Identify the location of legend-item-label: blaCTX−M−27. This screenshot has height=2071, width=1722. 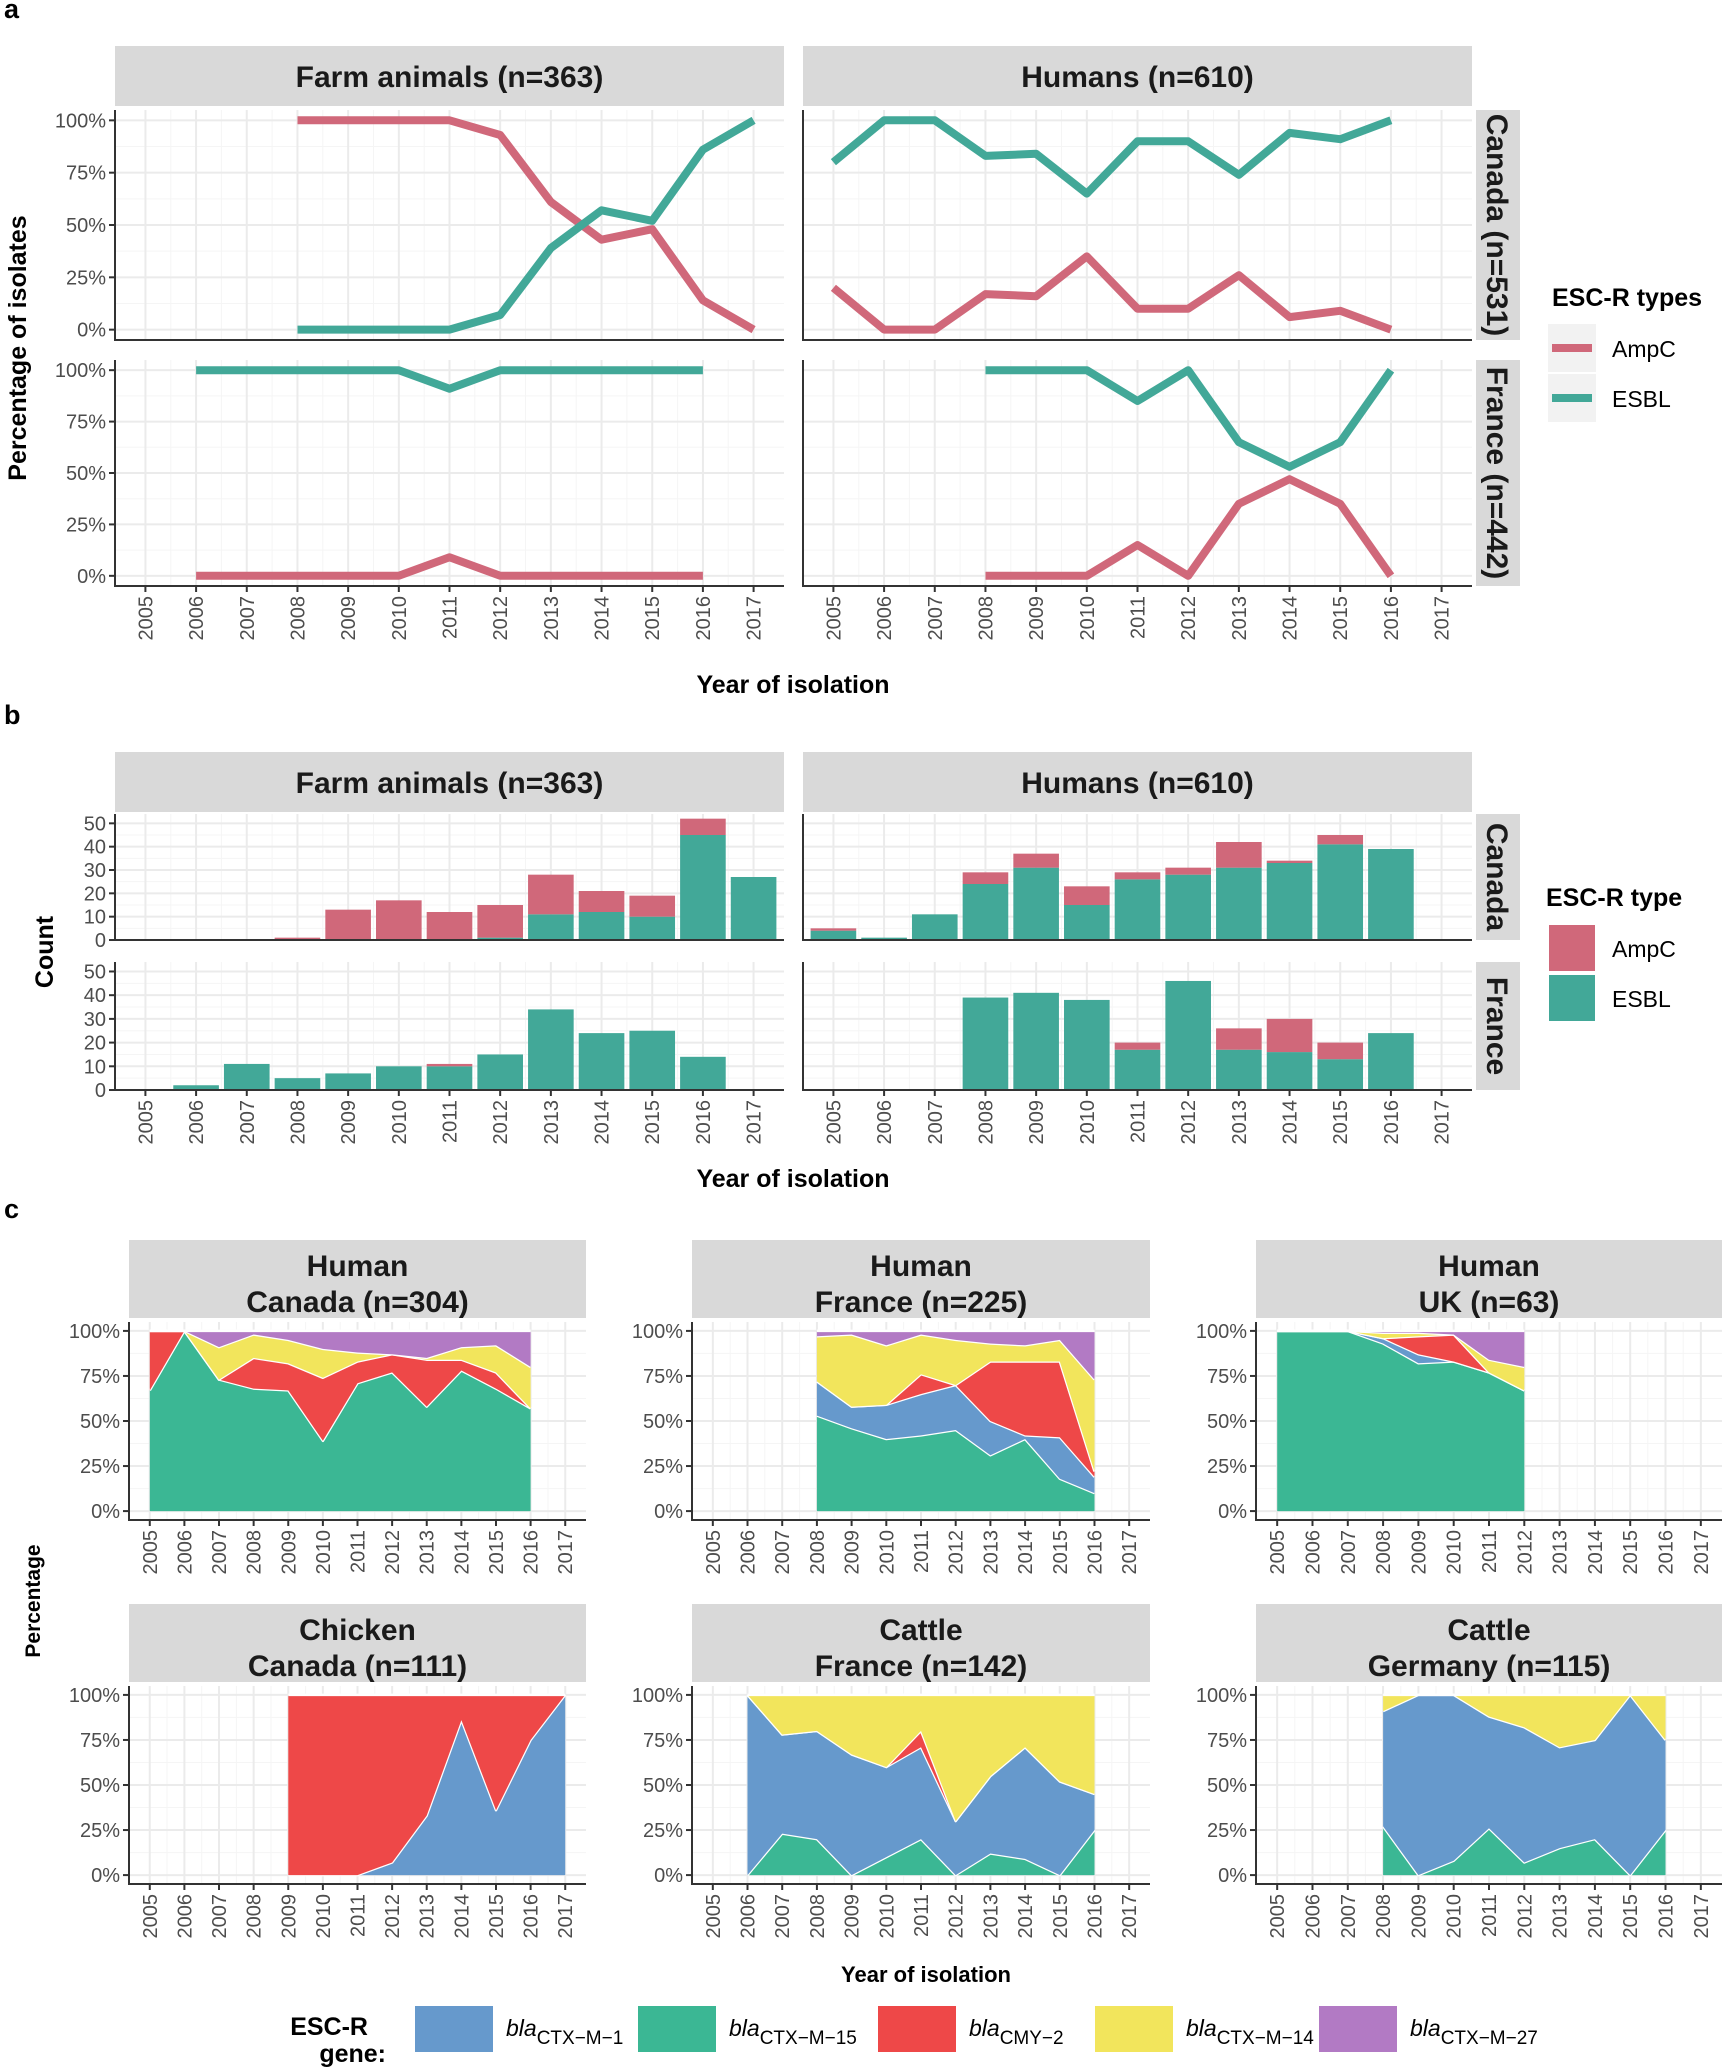
(1474, 2032).